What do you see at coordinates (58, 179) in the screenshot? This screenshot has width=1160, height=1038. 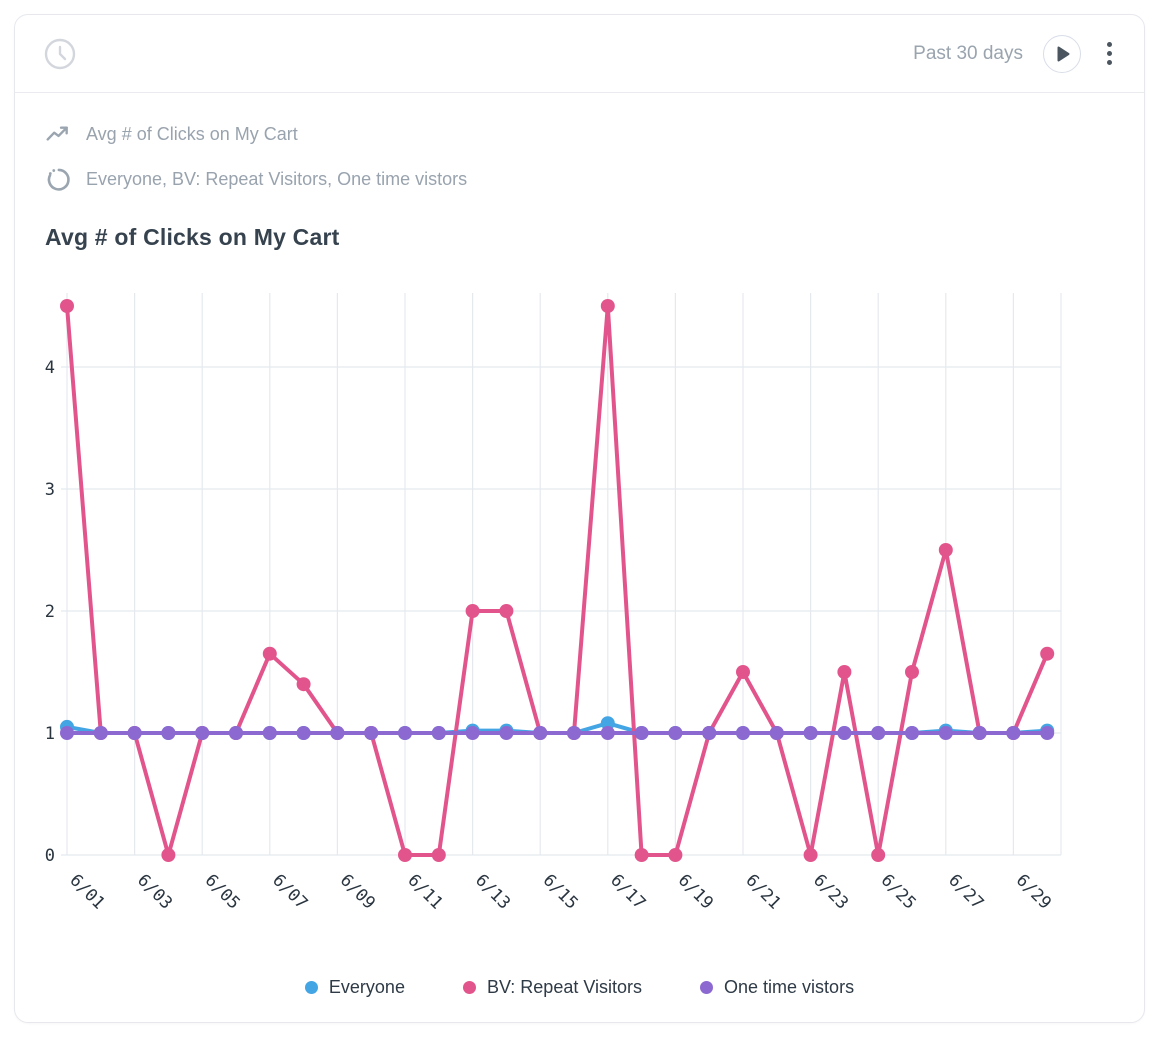 I see `segments-spinner-icon` at bounding box center [58, 179].